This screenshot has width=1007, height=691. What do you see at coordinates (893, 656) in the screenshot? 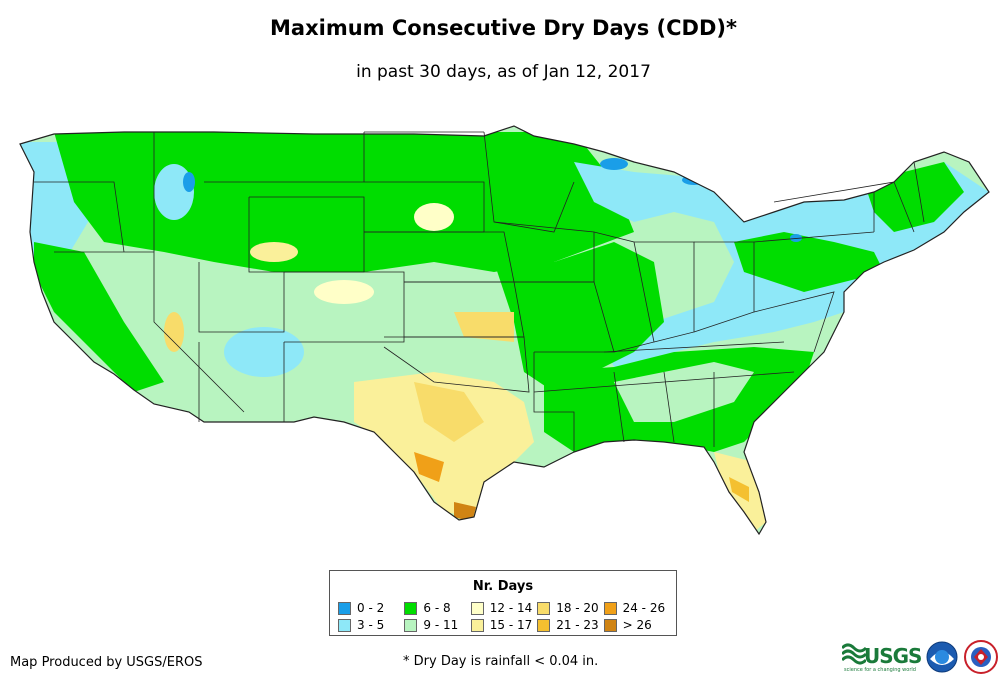
I see `usgs-logo-text: USGS` at bounding box center [893, 656].